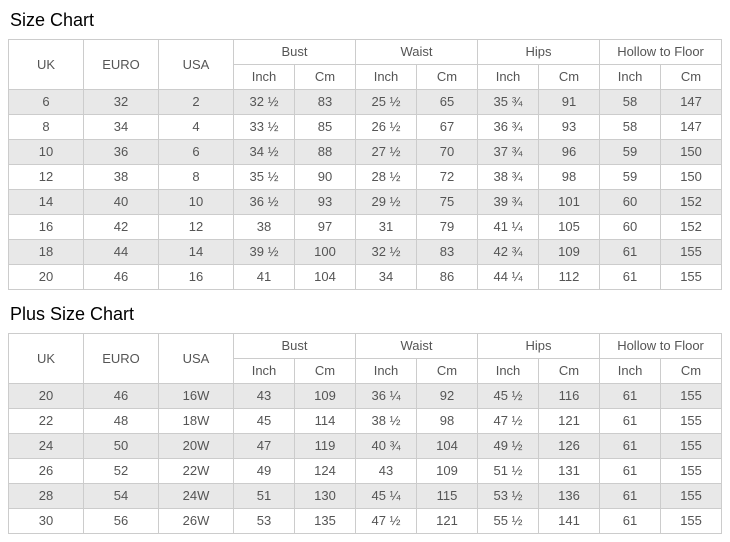  What do you see at coordinates (508, 446) in the screenshot?
I see `table-cell: 49 ½` at bounding box center [508, 446].